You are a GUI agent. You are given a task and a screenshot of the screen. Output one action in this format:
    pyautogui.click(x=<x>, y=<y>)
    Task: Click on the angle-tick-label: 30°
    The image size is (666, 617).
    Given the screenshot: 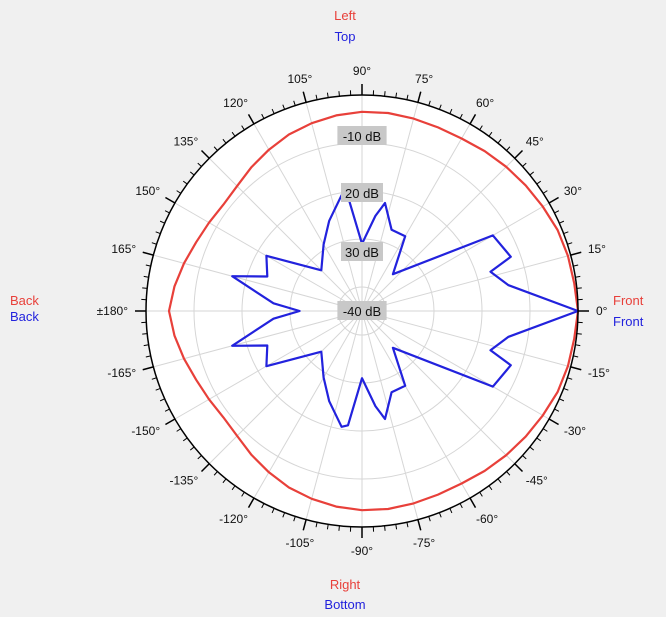 What is the action you would take?
    pyautogui.click(x=573, y=191)
    